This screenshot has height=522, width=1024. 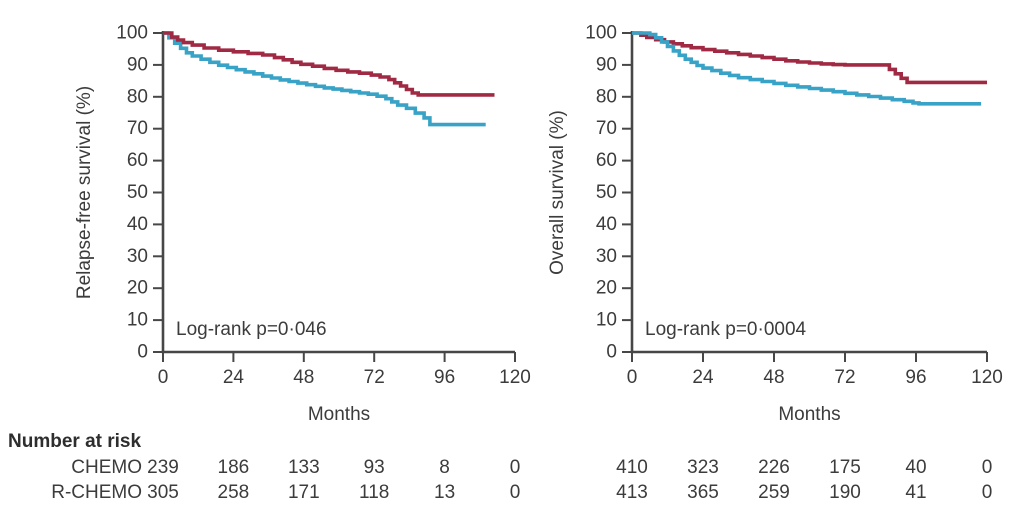 What do you see at coordinates (374, 467) in the screenshot?
I see `risk-count: 93` at bounding box center [374, 467].